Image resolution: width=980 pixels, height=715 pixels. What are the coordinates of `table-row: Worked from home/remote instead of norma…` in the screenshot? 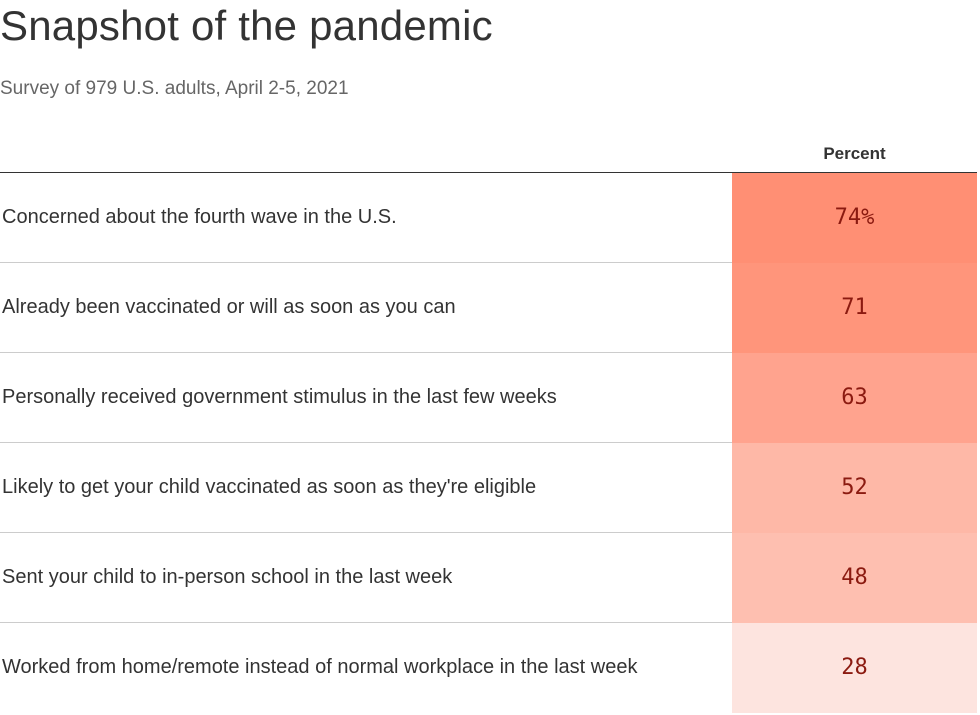 It's located at (488, 668).